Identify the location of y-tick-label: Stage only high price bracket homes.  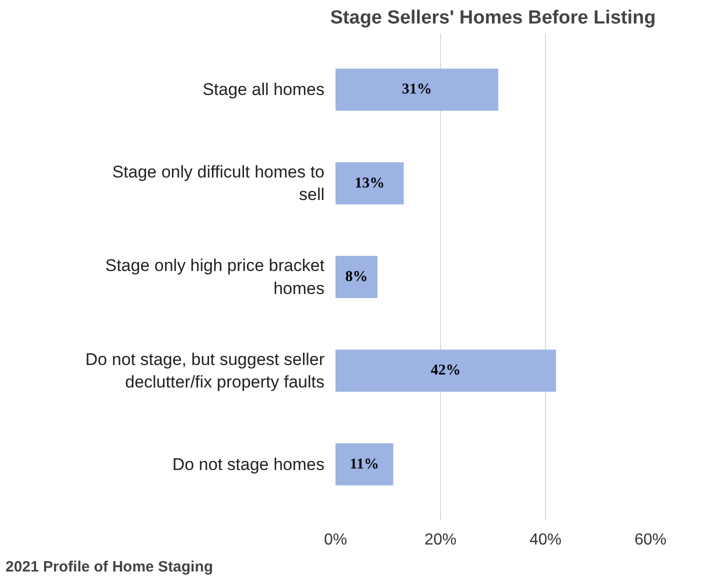
(215, 277).